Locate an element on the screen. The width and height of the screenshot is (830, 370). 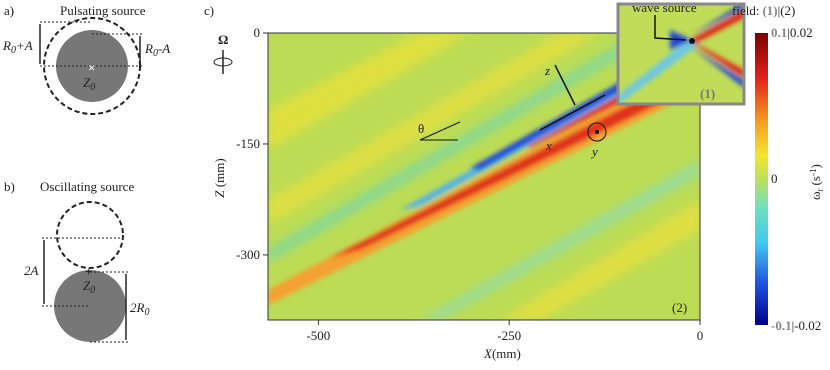
y-axis-symbol is located at coordinates (597, 132).